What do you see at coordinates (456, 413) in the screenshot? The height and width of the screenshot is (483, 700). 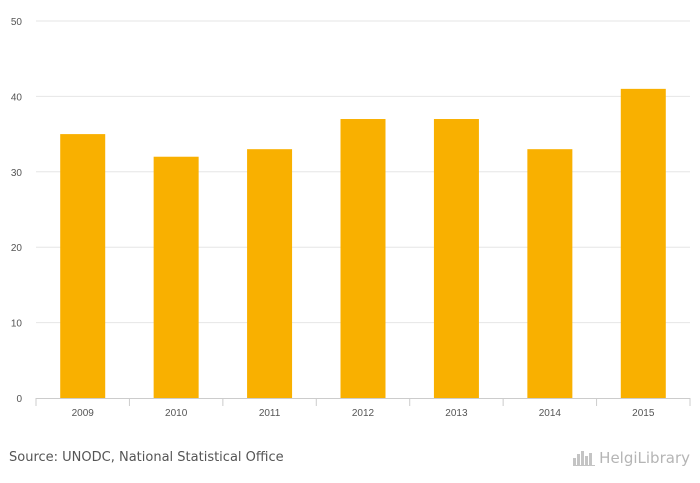 I see `x-tick-label: 2013` at bounding box center [456, 413].